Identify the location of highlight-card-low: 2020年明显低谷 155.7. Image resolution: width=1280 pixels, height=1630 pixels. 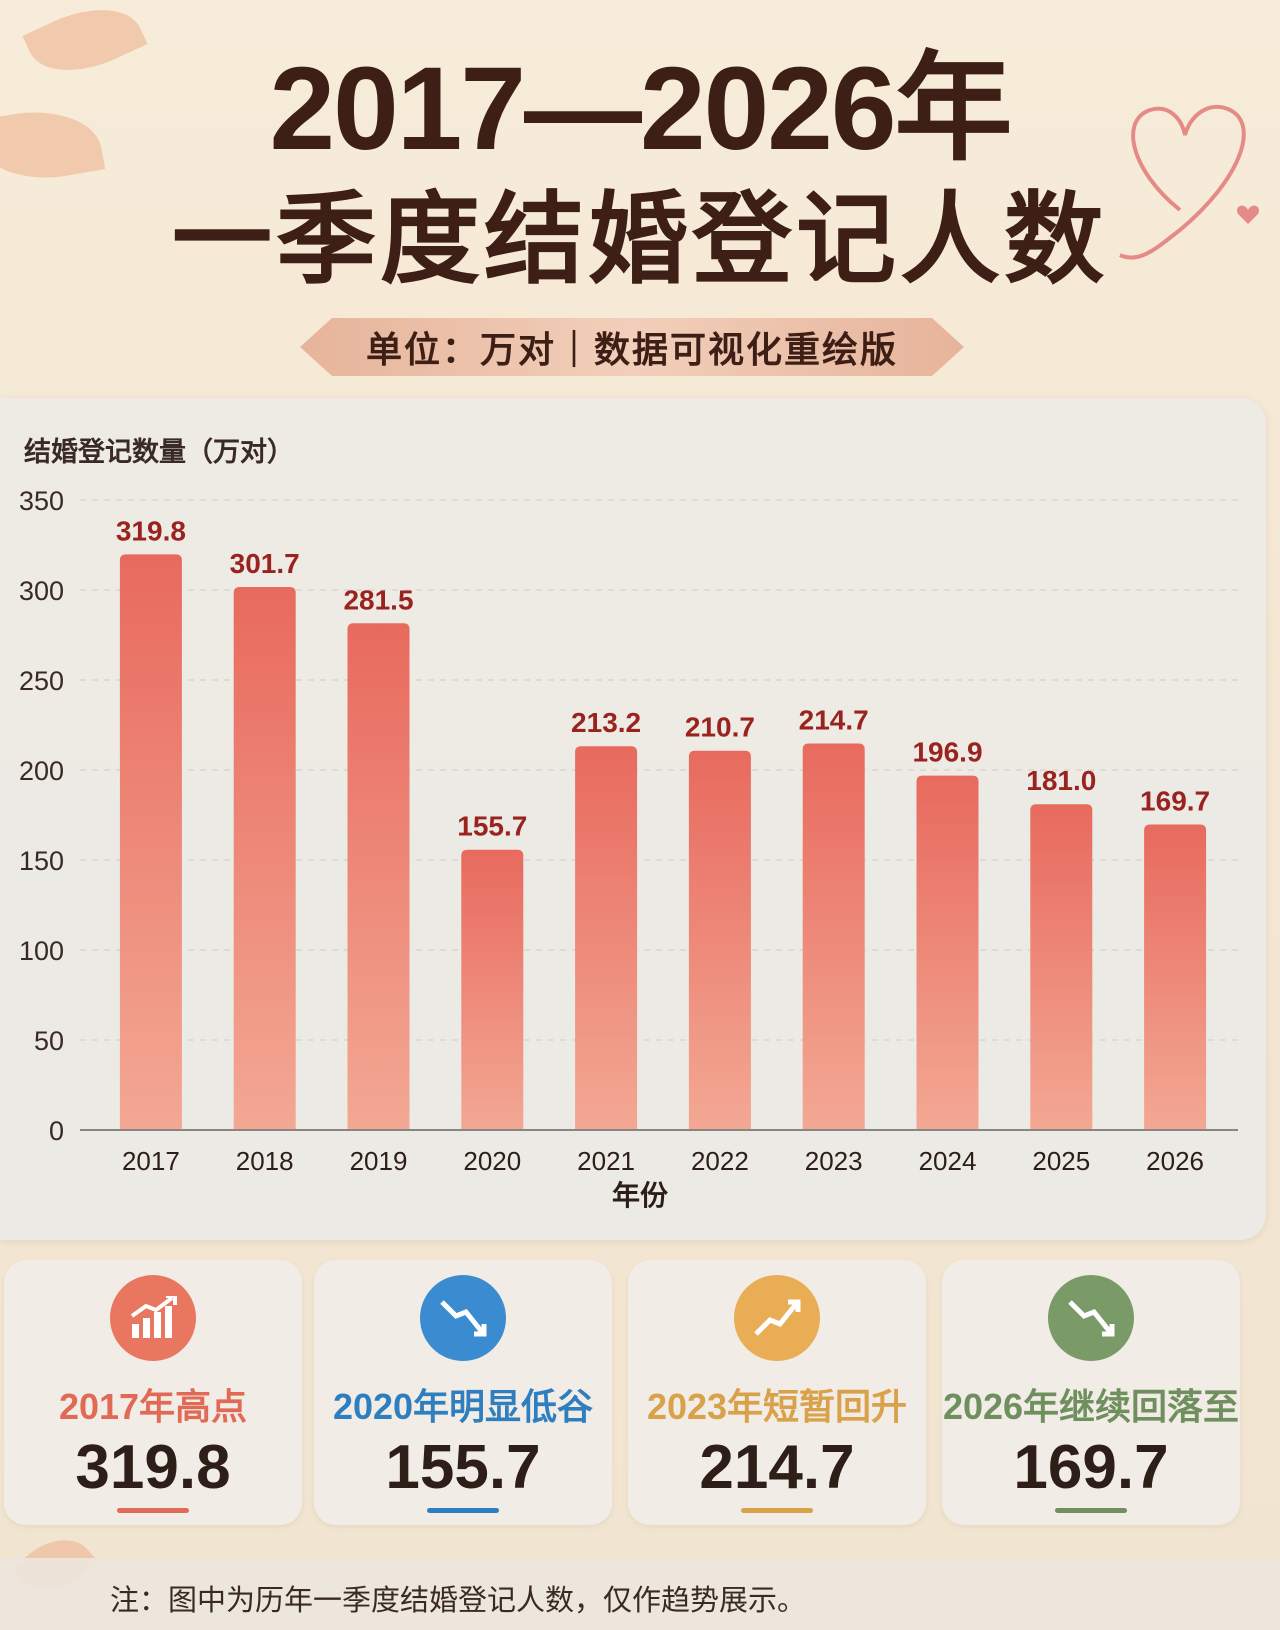
(463, 1392).